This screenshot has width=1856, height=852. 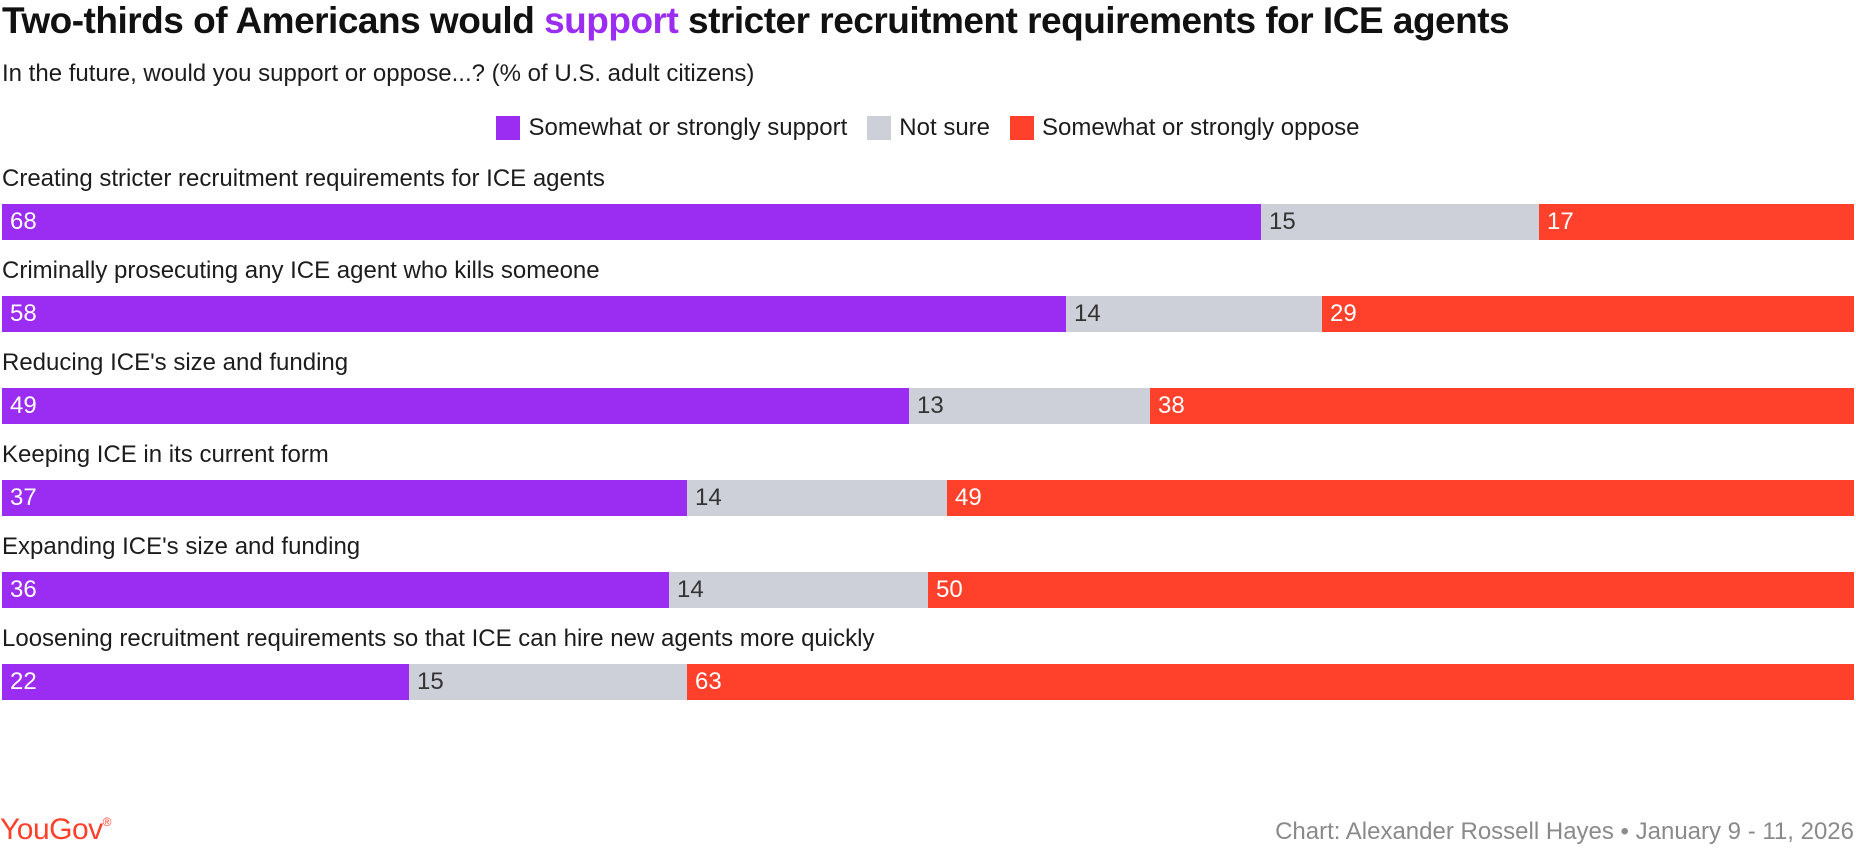 I want to click on legend-item-oppose: Somewhat or strongly oppose, so click(x=1185, y=128).